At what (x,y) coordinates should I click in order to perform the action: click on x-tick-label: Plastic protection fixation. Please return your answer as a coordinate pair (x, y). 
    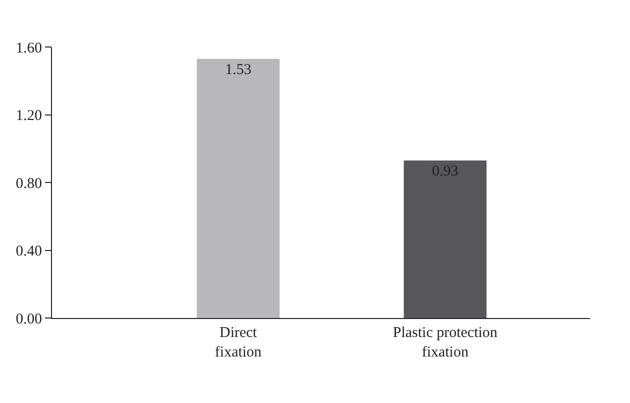
    Looking at the image, I should click on (445, 342).